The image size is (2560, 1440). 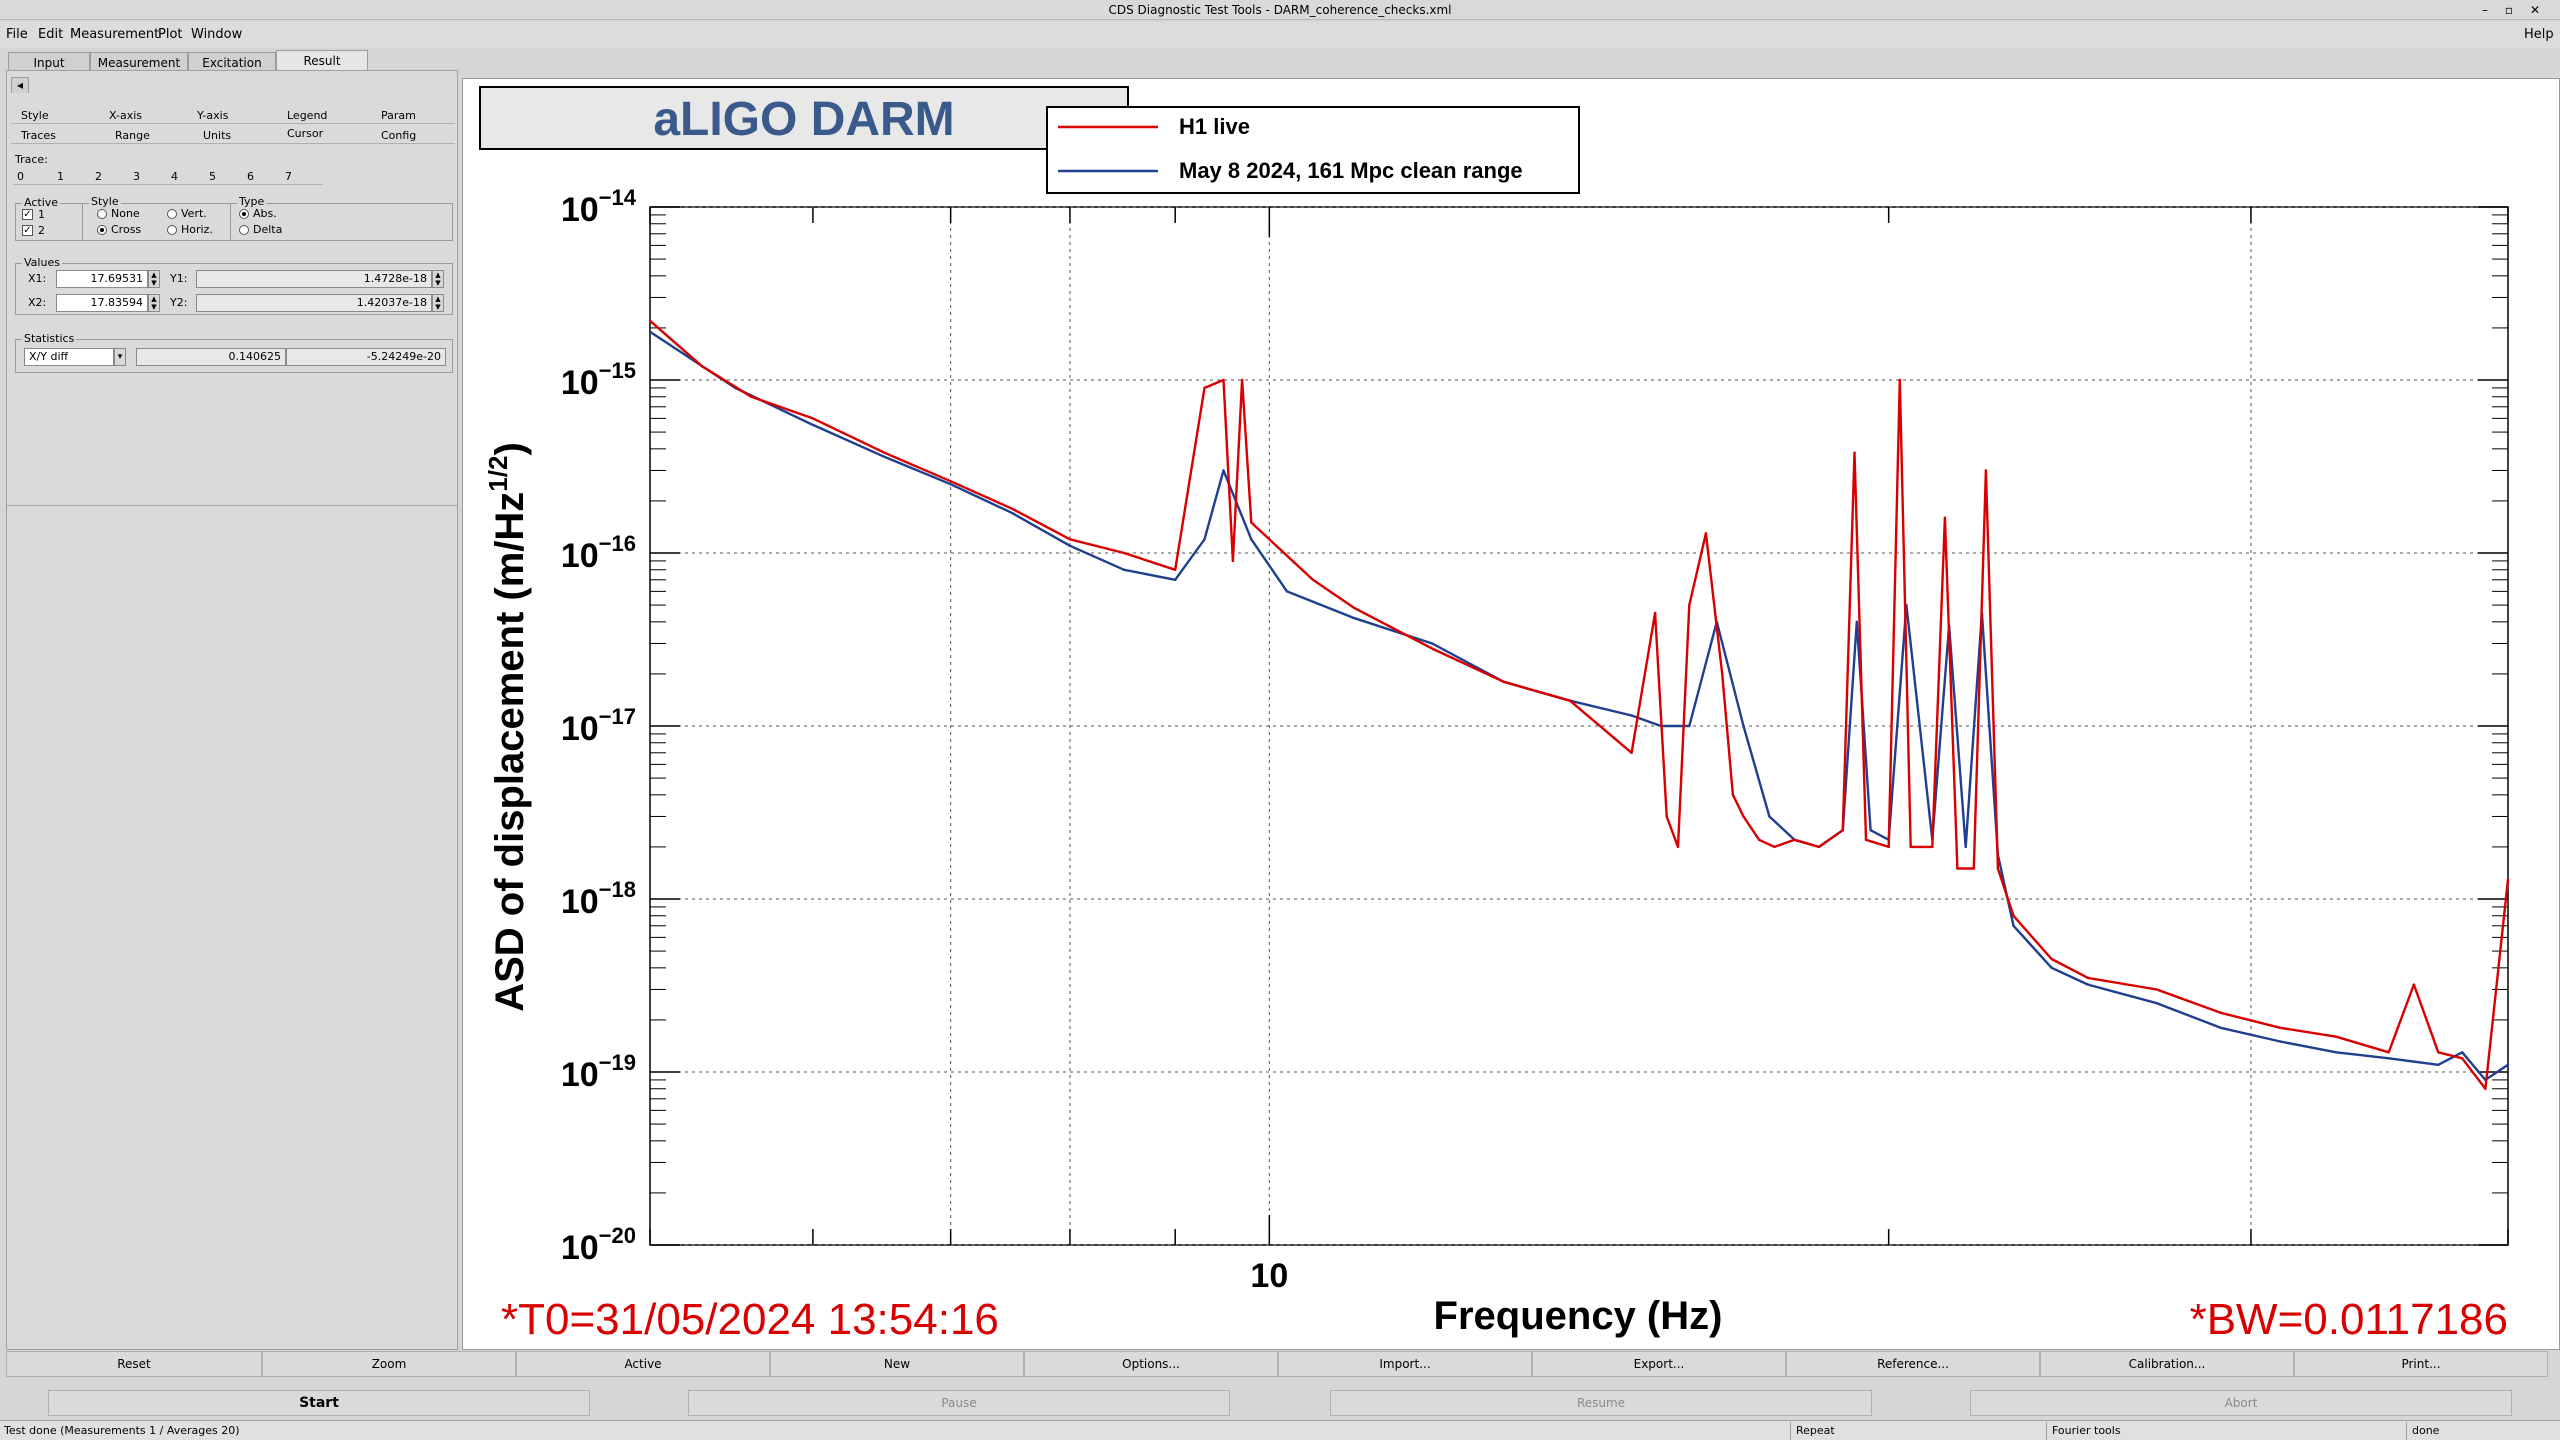 I want to click on trace-tab-4: 4, so click(x=174, y=176).